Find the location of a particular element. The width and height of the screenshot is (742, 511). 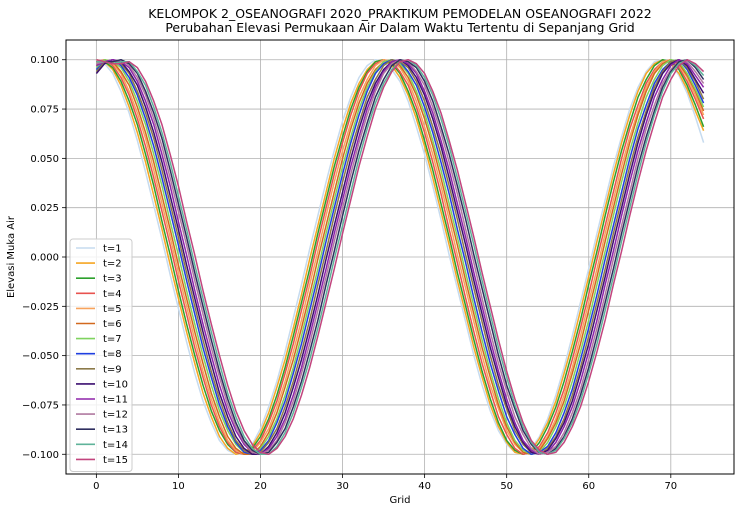

legend-entry: t=15 is located at coordinates (115, 460).